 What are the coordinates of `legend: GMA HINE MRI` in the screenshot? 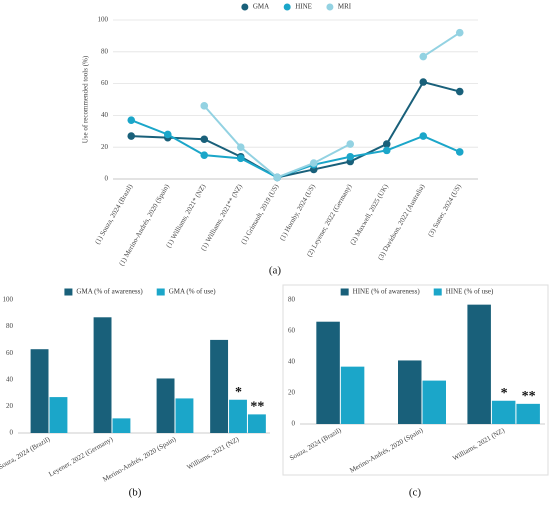 It's located at (296, 7).